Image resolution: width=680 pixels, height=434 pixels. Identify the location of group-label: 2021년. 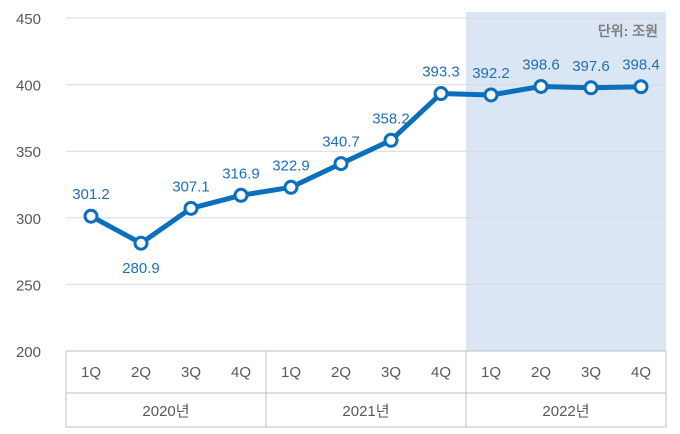
(365, 411).